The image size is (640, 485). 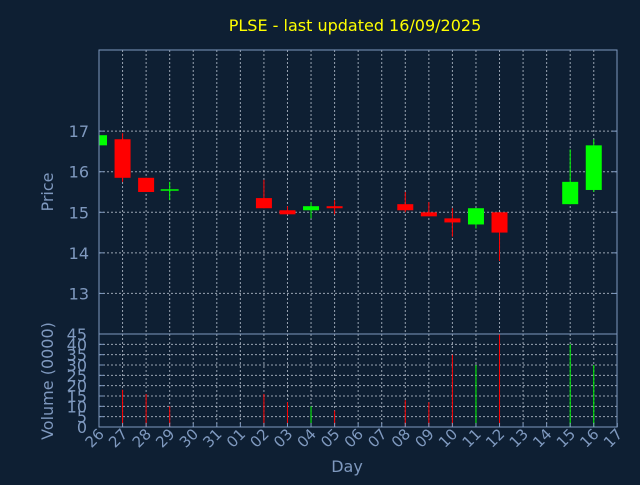 I want to click on price-y-tick-label: 17, so click(x=79, y=131).